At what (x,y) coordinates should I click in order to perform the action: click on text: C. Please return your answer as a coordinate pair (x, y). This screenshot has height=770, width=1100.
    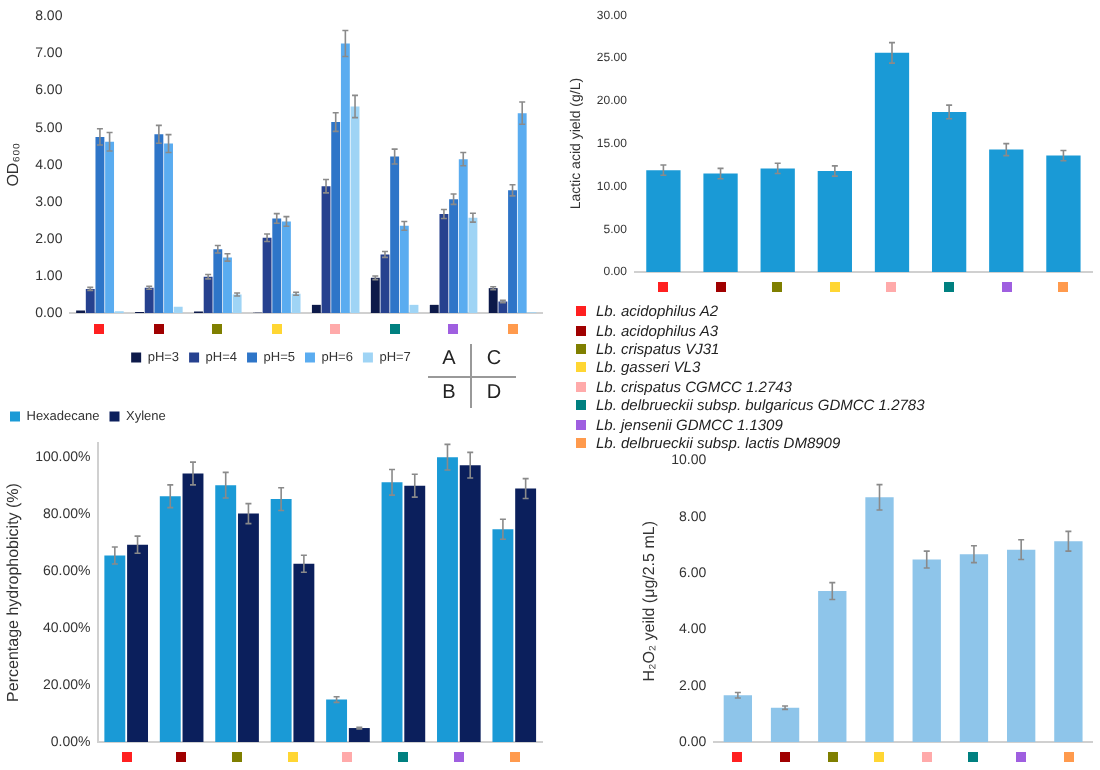
    Looking at the image, I should click on (494, 360).